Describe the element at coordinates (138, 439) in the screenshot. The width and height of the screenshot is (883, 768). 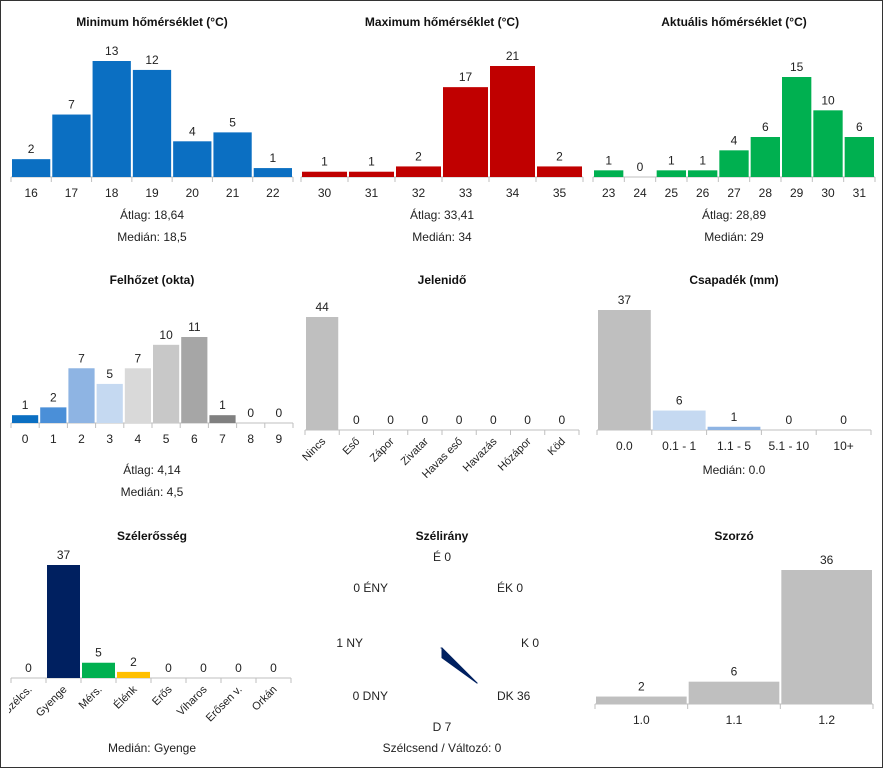
I see `tick-label: 4` at that location.